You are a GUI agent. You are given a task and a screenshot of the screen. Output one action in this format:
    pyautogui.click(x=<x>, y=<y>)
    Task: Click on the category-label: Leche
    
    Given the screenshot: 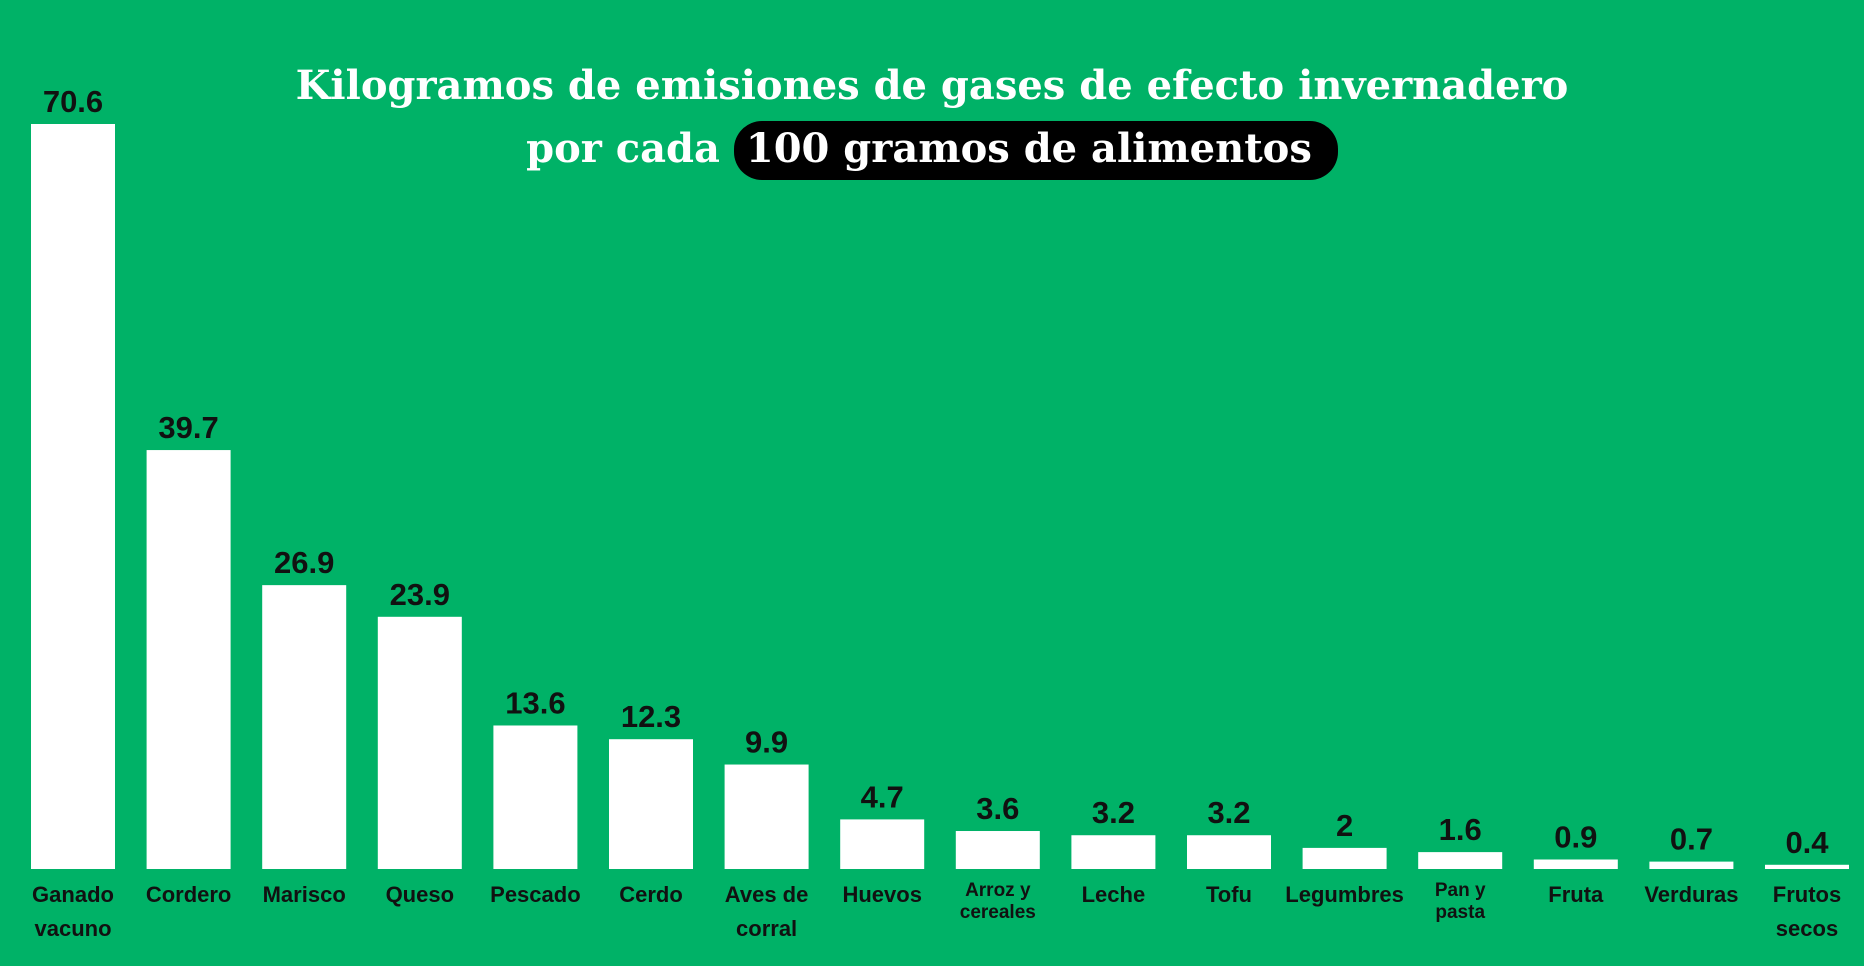 What is the action you would take?
    pyautogui.click(x=1114, y=894)
    